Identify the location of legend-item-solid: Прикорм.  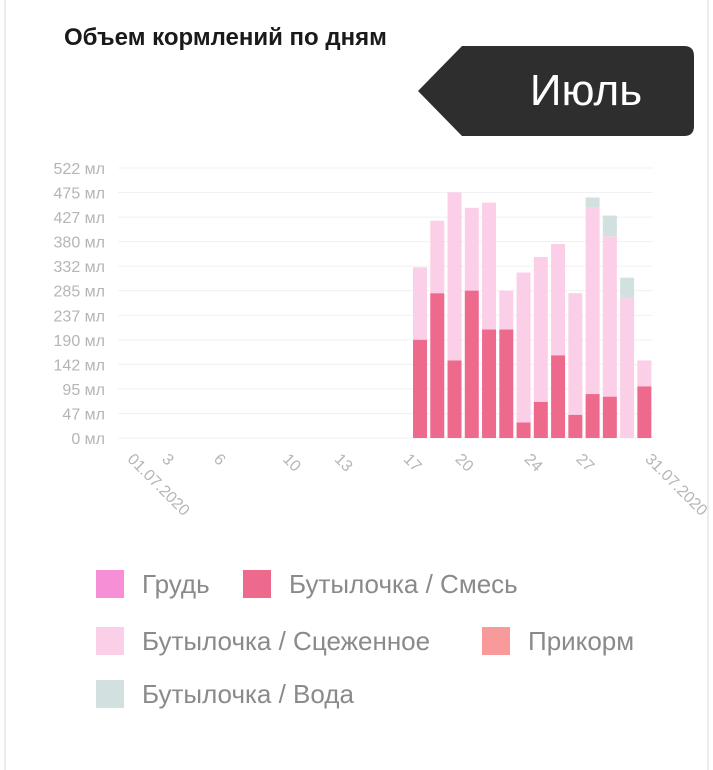
(558, 641).